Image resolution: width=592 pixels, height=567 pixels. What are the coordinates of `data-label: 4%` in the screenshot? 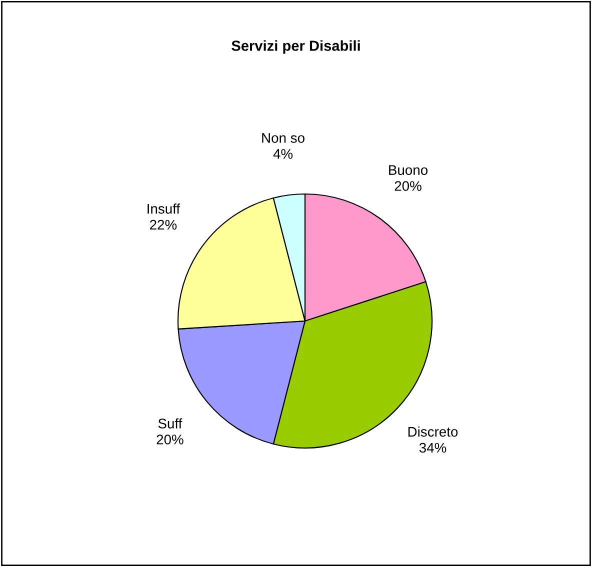 It's located at (283, 154).